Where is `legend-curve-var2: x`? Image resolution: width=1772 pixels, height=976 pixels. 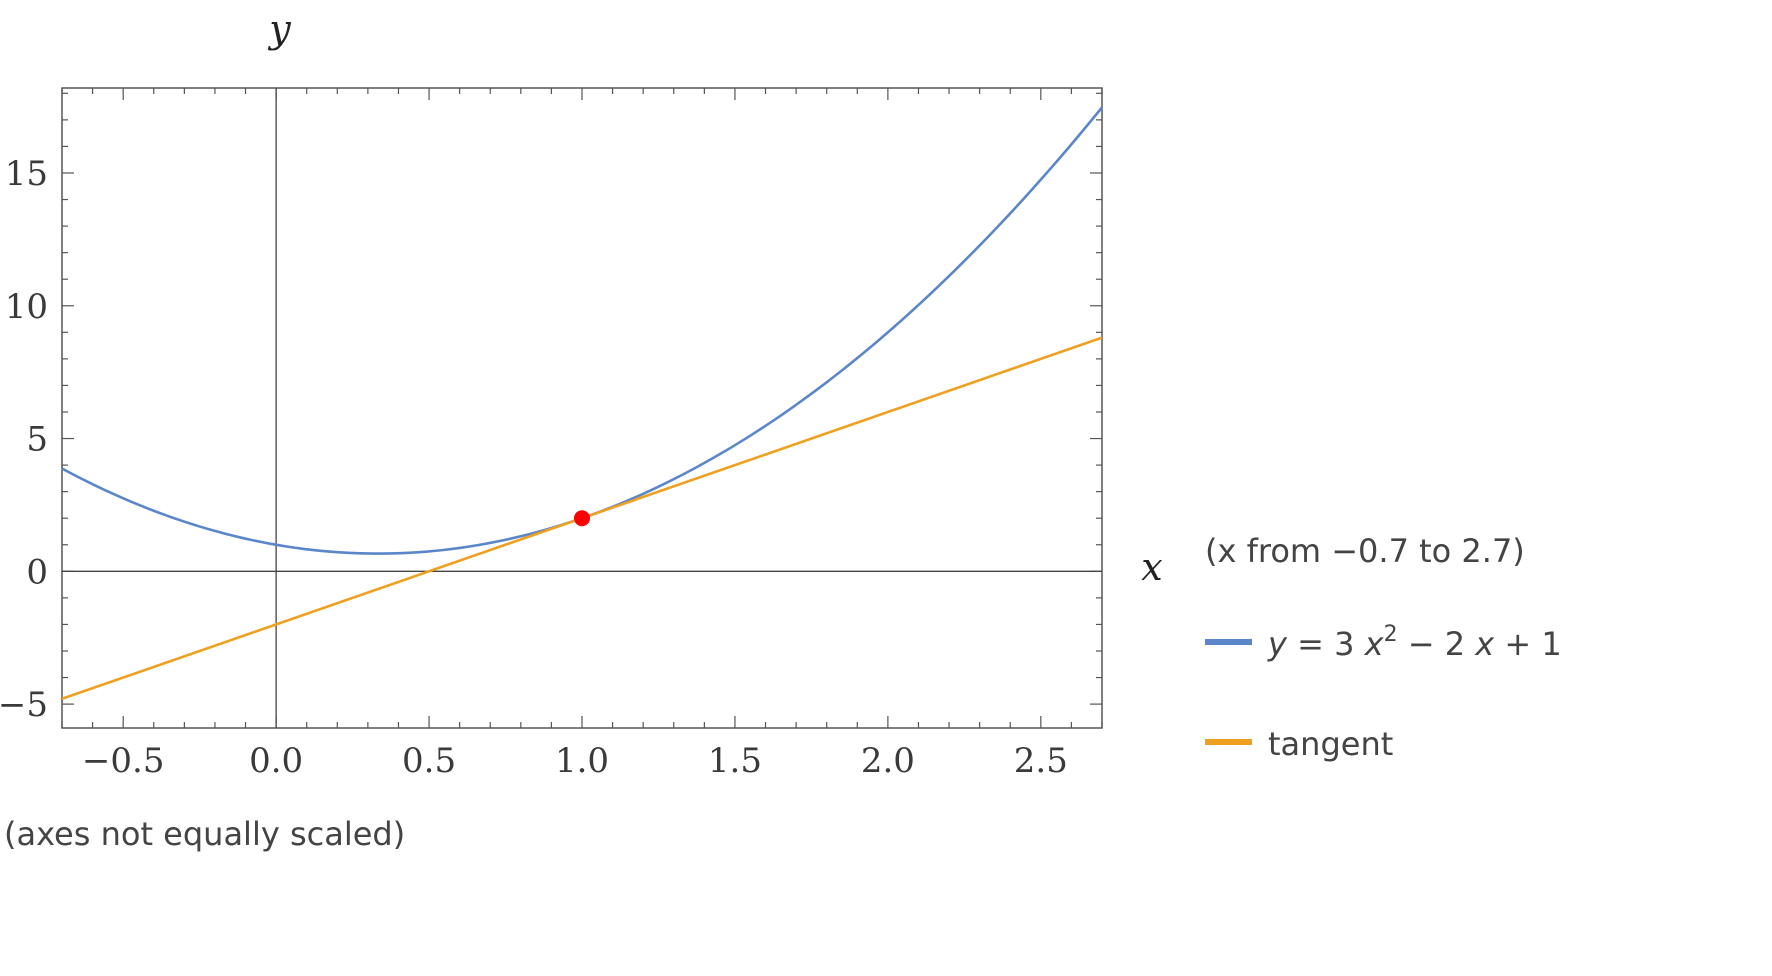 legend-curve-var2: x is located at coordinates (1484, 644).